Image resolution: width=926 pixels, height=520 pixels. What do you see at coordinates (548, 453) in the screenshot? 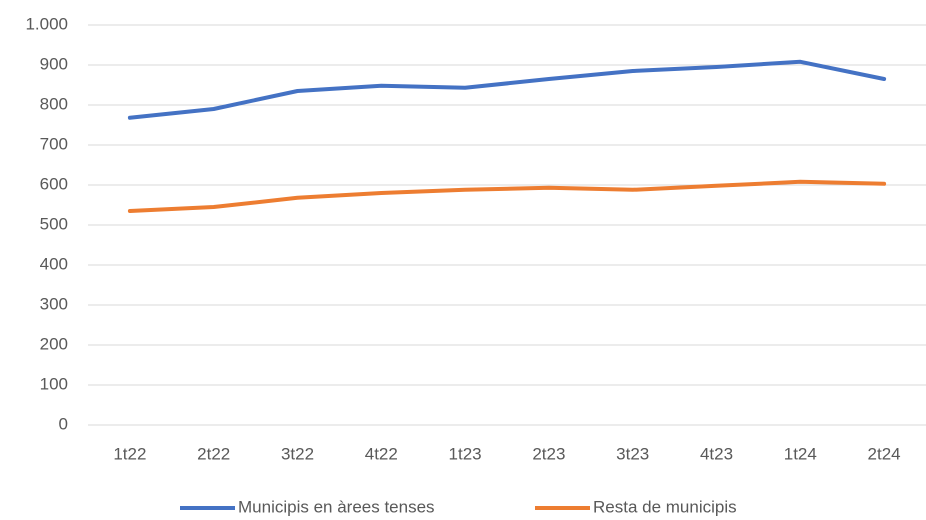
I see `x-tick-label: 2t23` at bounding box center [548, 453].